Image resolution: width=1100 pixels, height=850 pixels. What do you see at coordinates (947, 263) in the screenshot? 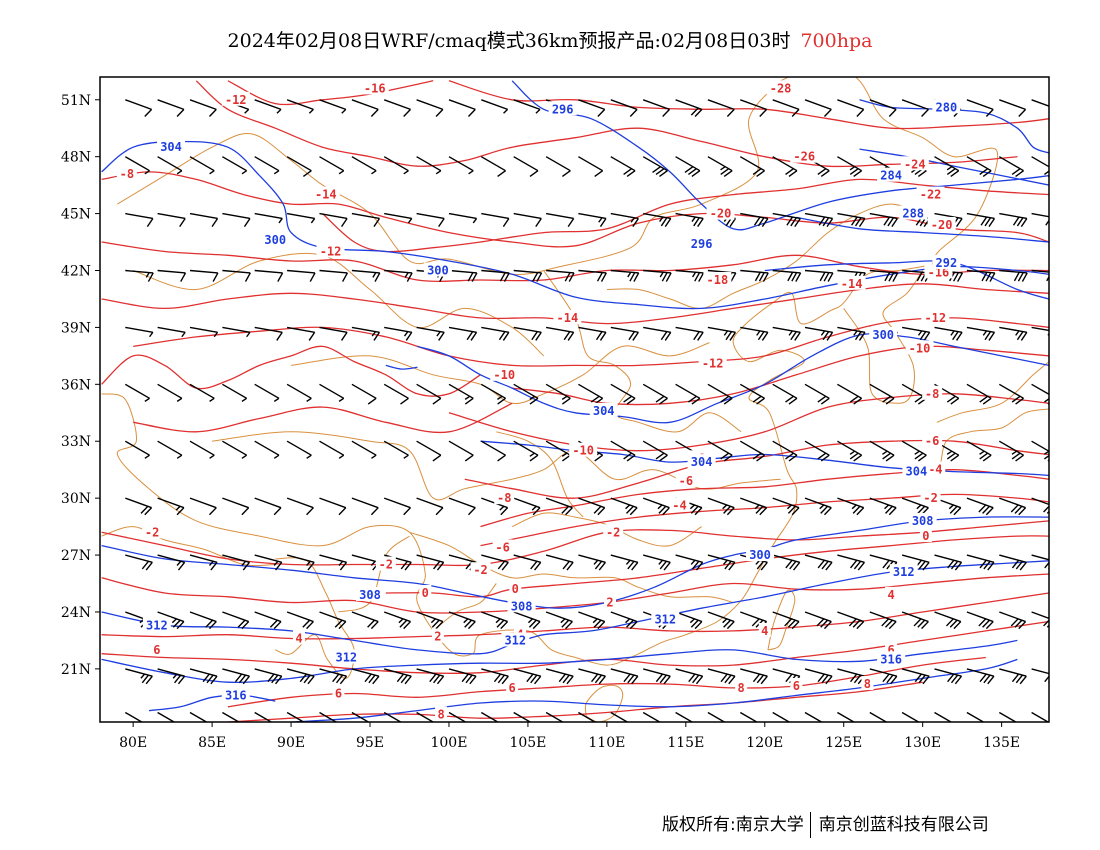
I see `height-label: 292` at bounding box center [947, 263].